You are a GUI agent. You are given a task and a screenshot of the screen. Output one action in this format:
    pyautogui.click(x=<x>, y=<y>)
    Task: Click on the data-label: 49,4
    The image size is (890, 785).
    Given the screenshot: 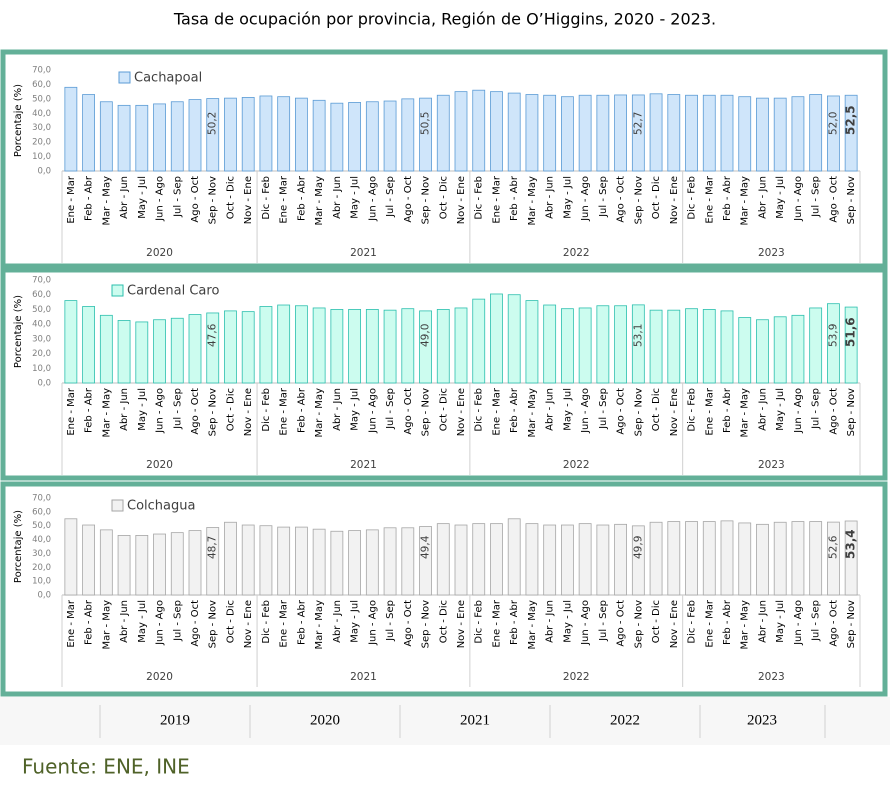 What is the action you would take?
    pyautogui.click(x=426, y=547)
    